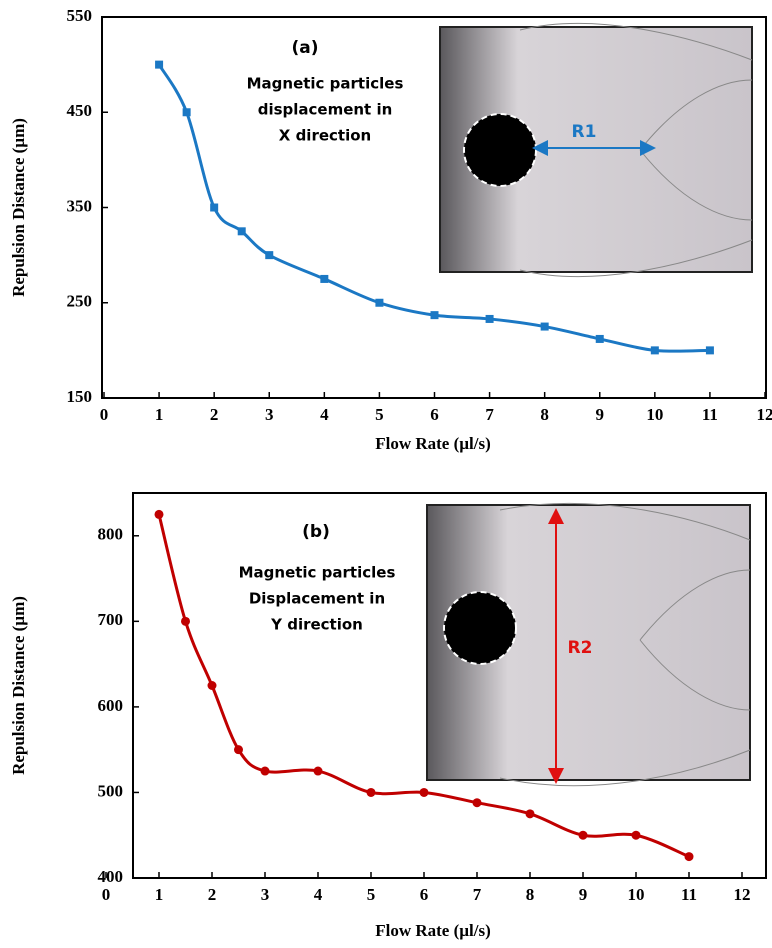 The width and height of the screenshot is (772, 948). Describe the element at coordinates (111, 790) in the screenshot. I see `y-tick-label: 500` at that location.